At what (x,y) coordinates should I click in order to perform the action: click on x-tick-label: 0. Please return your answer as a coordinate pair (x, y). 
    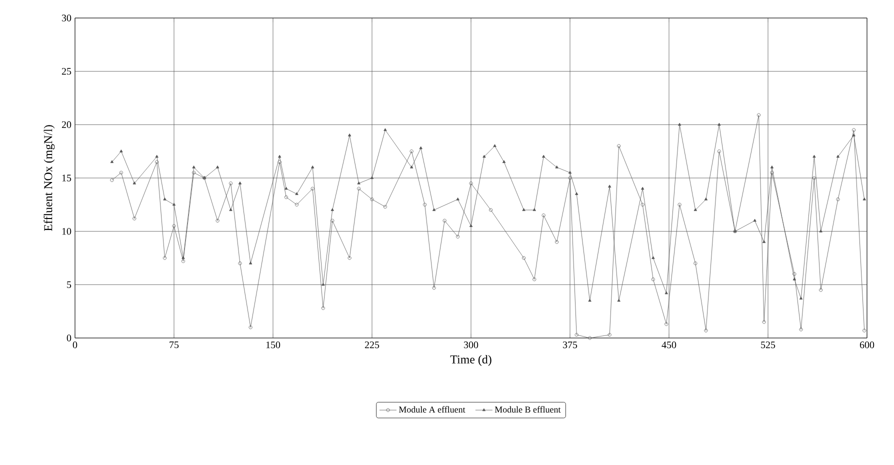
    Looking at the image, I should click on (75, 345).